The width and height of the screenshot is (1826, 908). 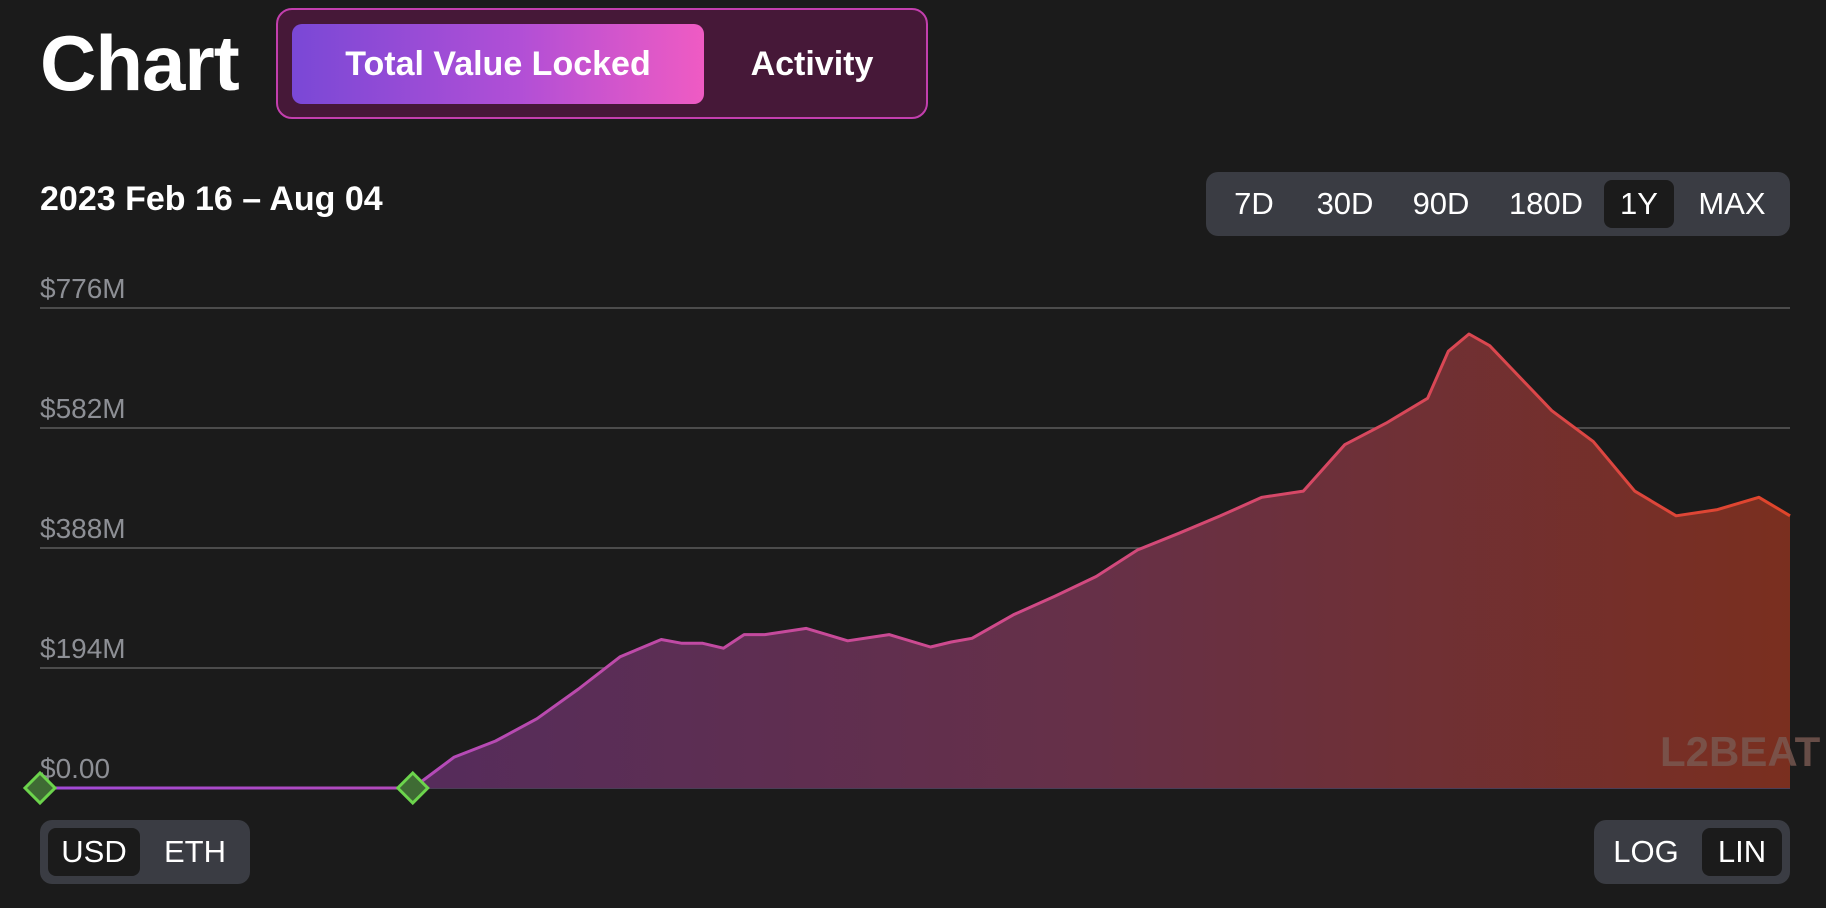 I want to click on chart-mode-switch: Total Value Locked Activity, so click(x=602, y=63).